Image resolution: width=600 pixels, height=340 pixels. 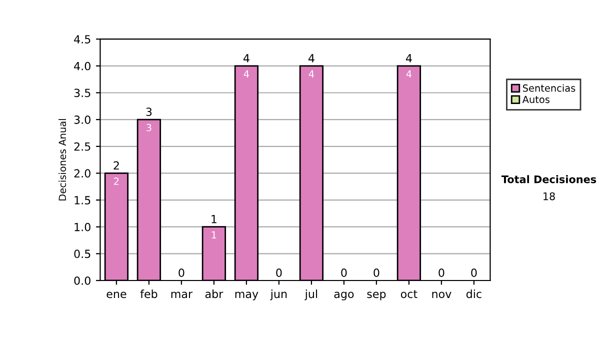 What do you see at coordinates (409, 294) in the screenshot?
I see `x-tick-label: oct` at bounding box center [409, 294].